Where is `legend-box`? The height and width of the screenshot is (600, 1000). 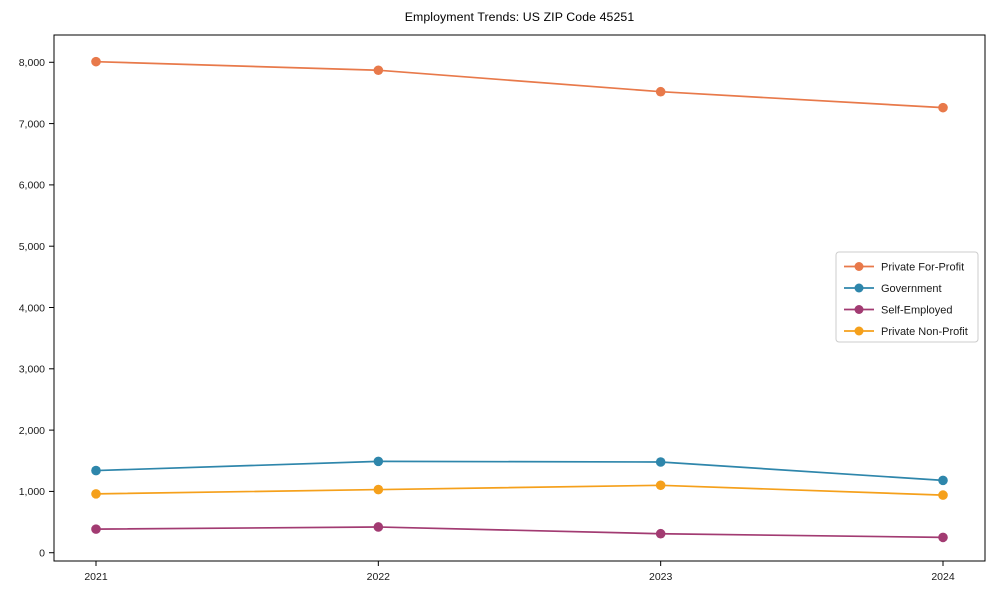 legend-box is located at coordinates (907, 297).